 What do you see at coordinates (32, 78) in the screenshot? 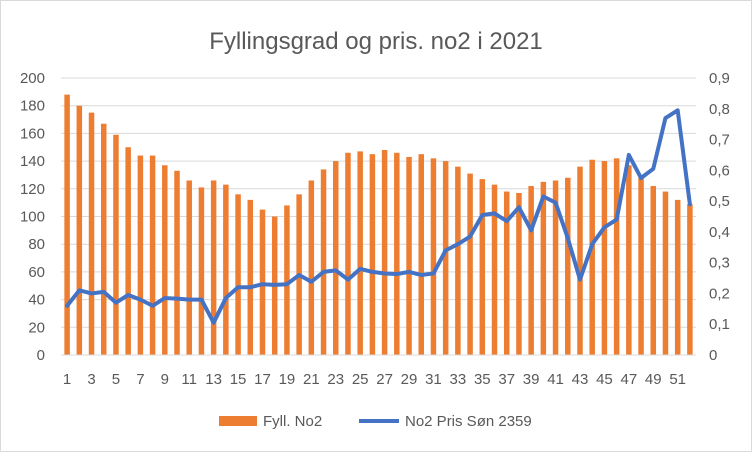
I see `left-tick-label: 200` at bounding box center [32, 78].